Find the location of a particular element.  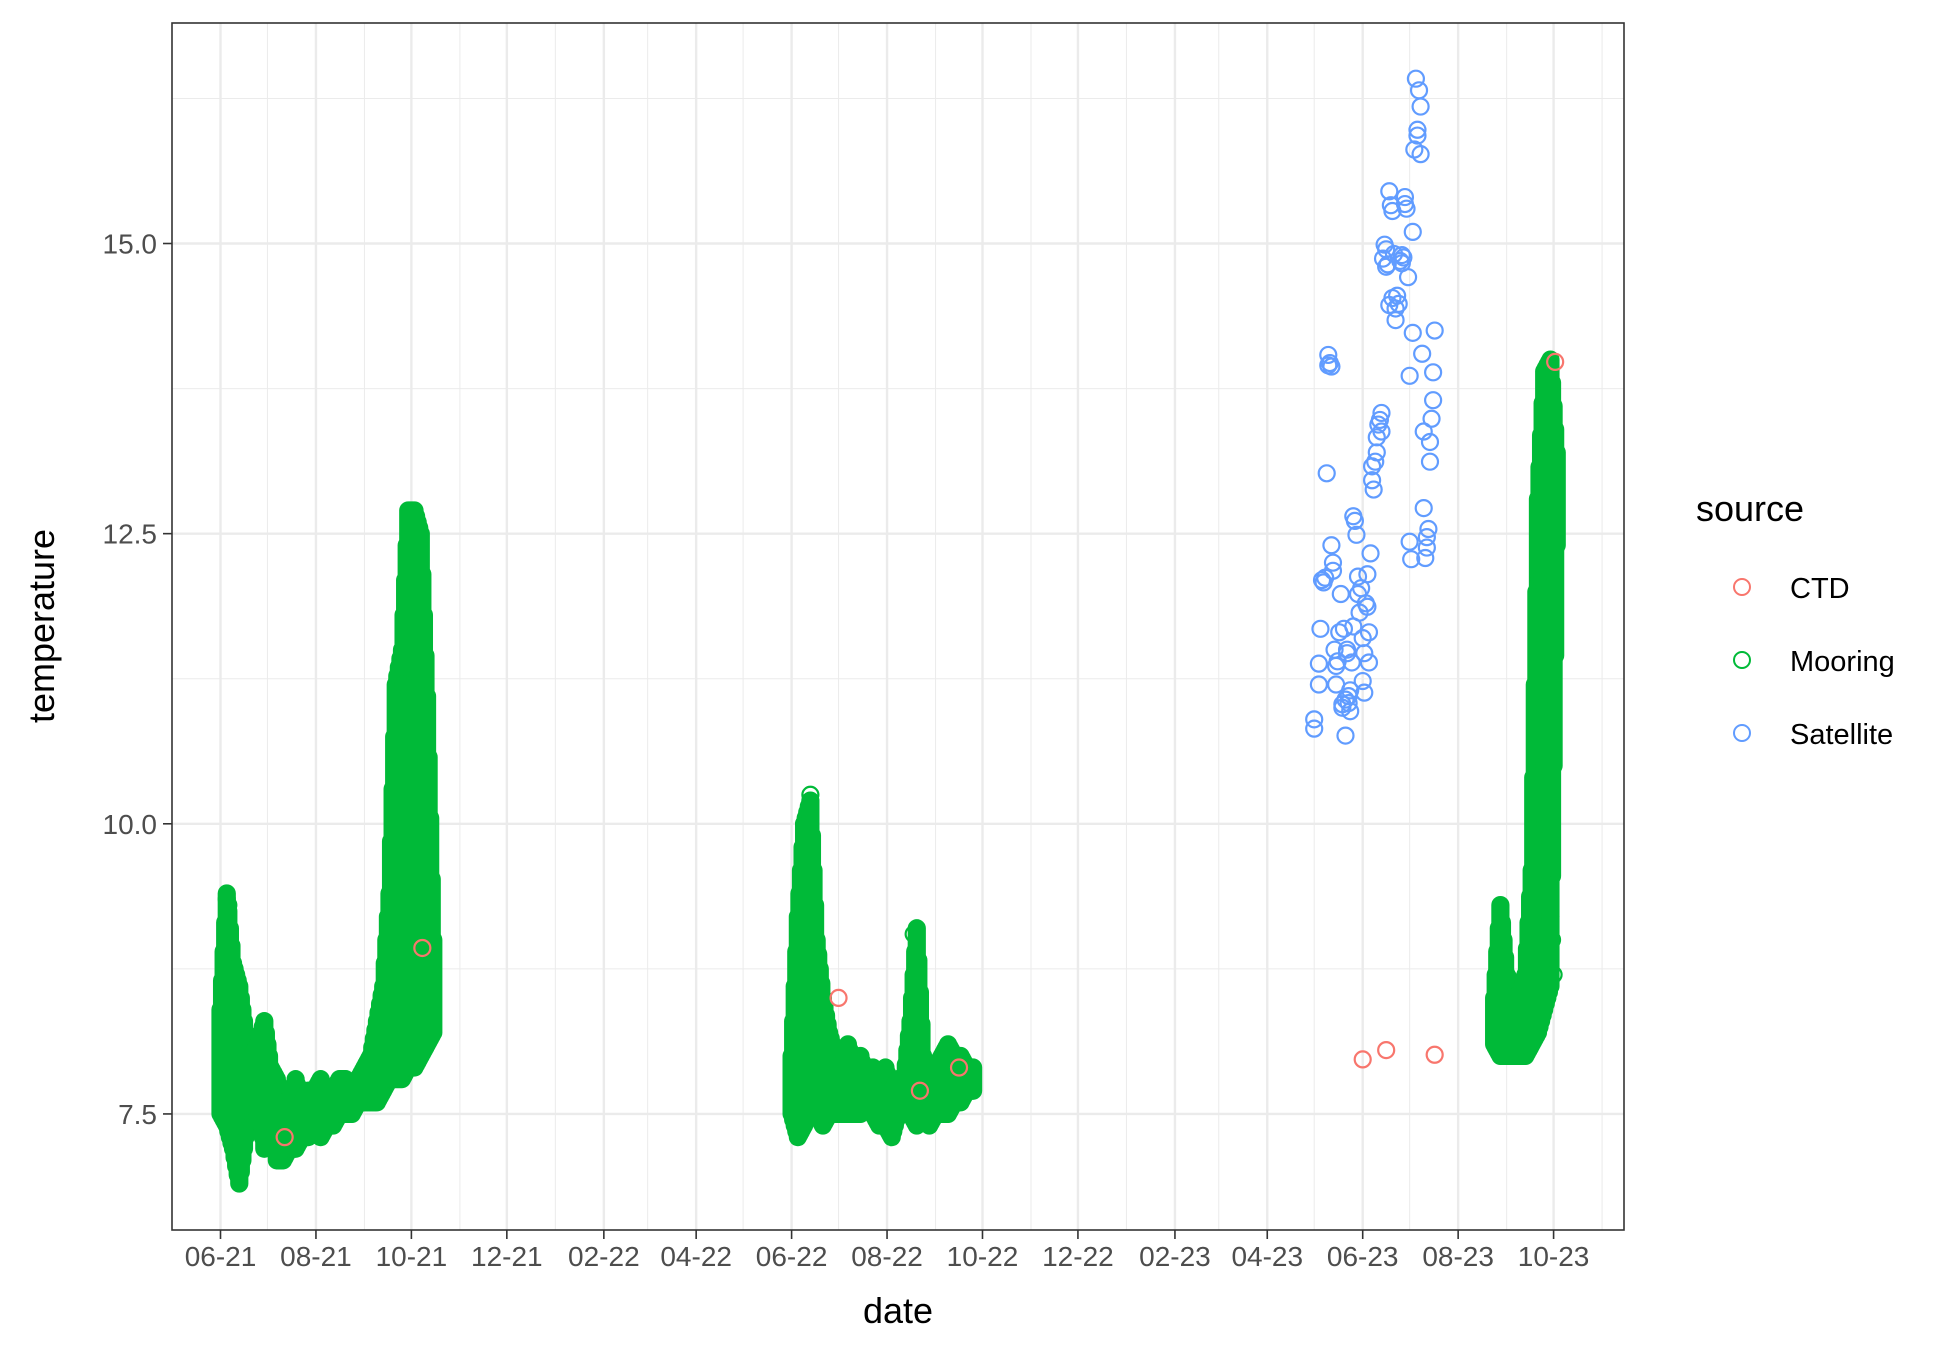

legend-title: source is located at coordinates (1750, 508).